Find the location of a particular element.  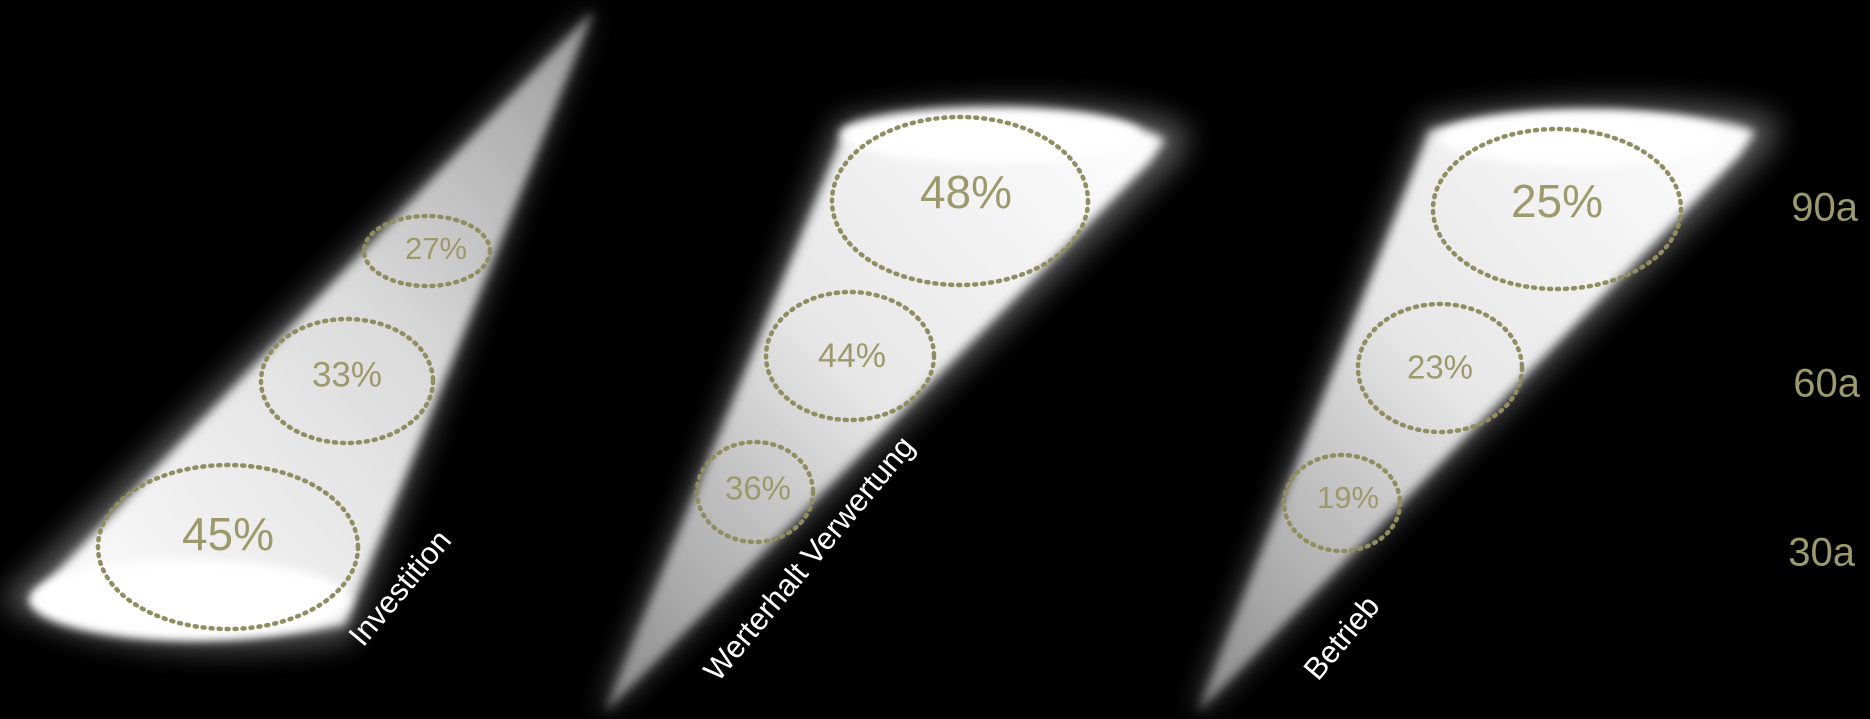

age-label-30a: 30a is located at coordinates (1821, 553).